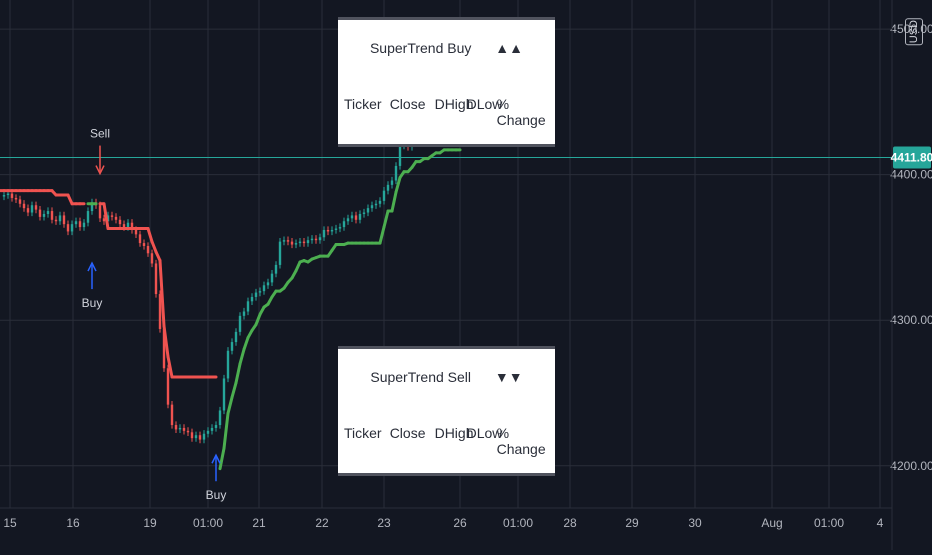  Describe the element at coordinates (446, 441) in the screenshot. I see `panel-columns: Ticker Close DHigh DLow % Change` at that location.